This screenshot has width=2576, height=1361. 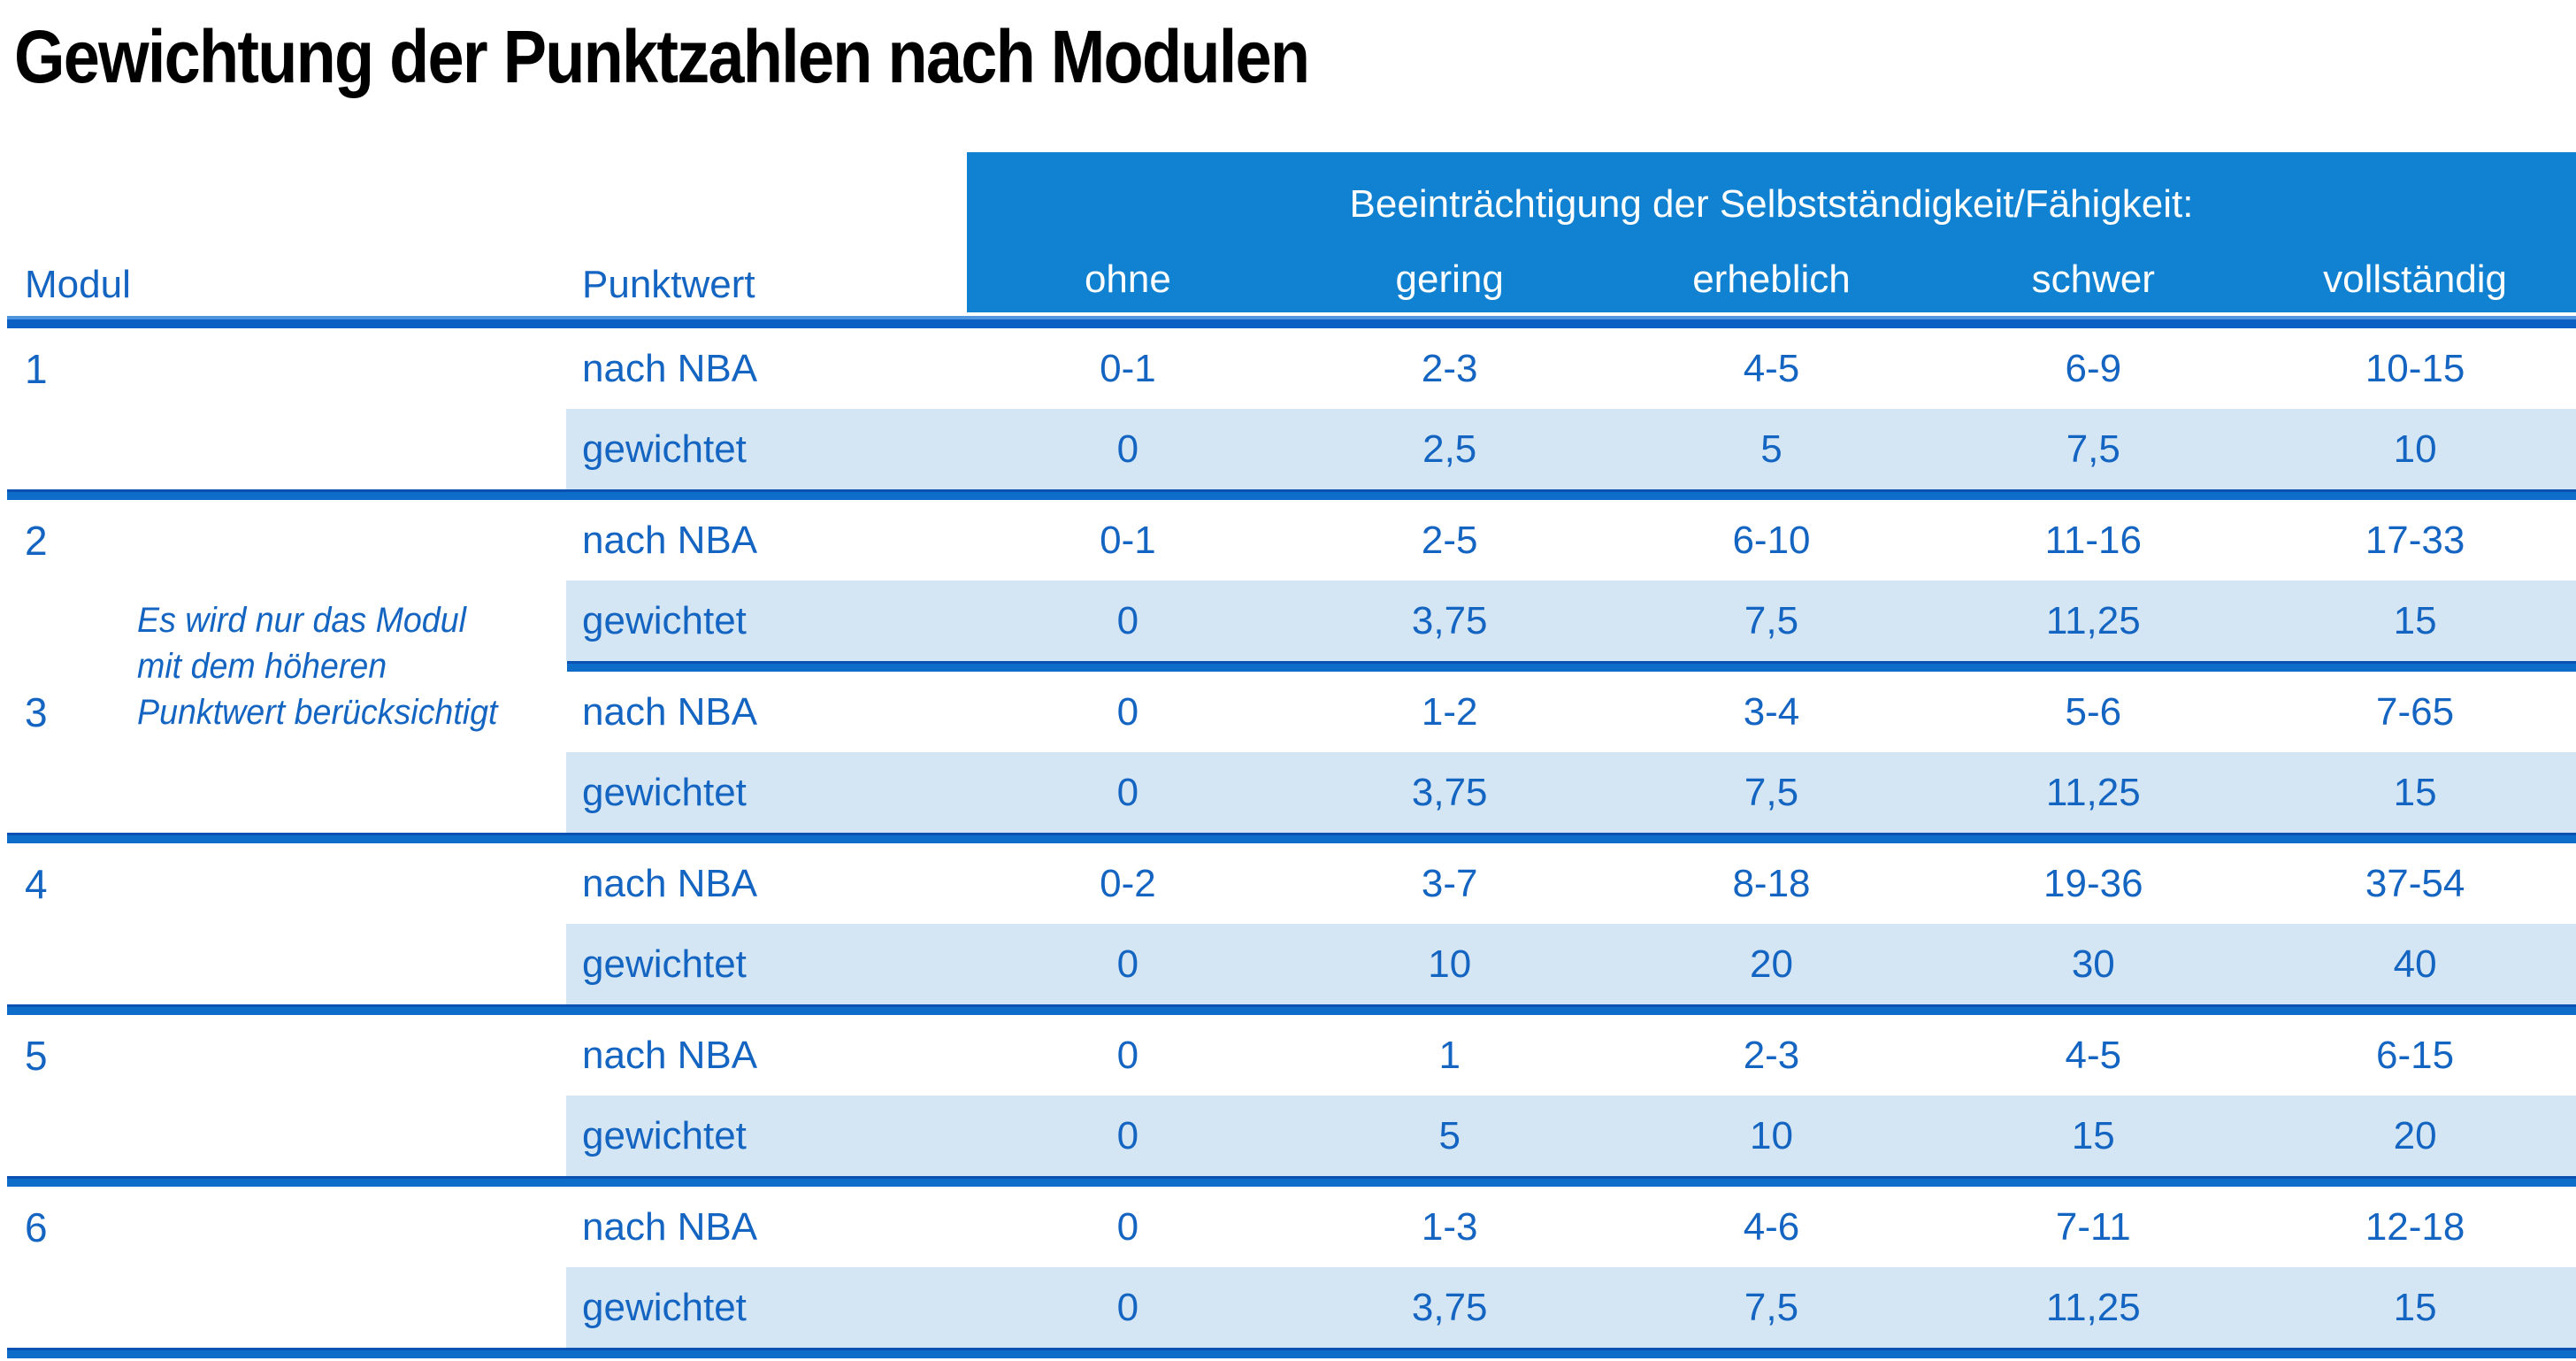 I want to click on table-row-weighted: gewichtet 0 5 10 15 20, so click(x=1288, y=1136).